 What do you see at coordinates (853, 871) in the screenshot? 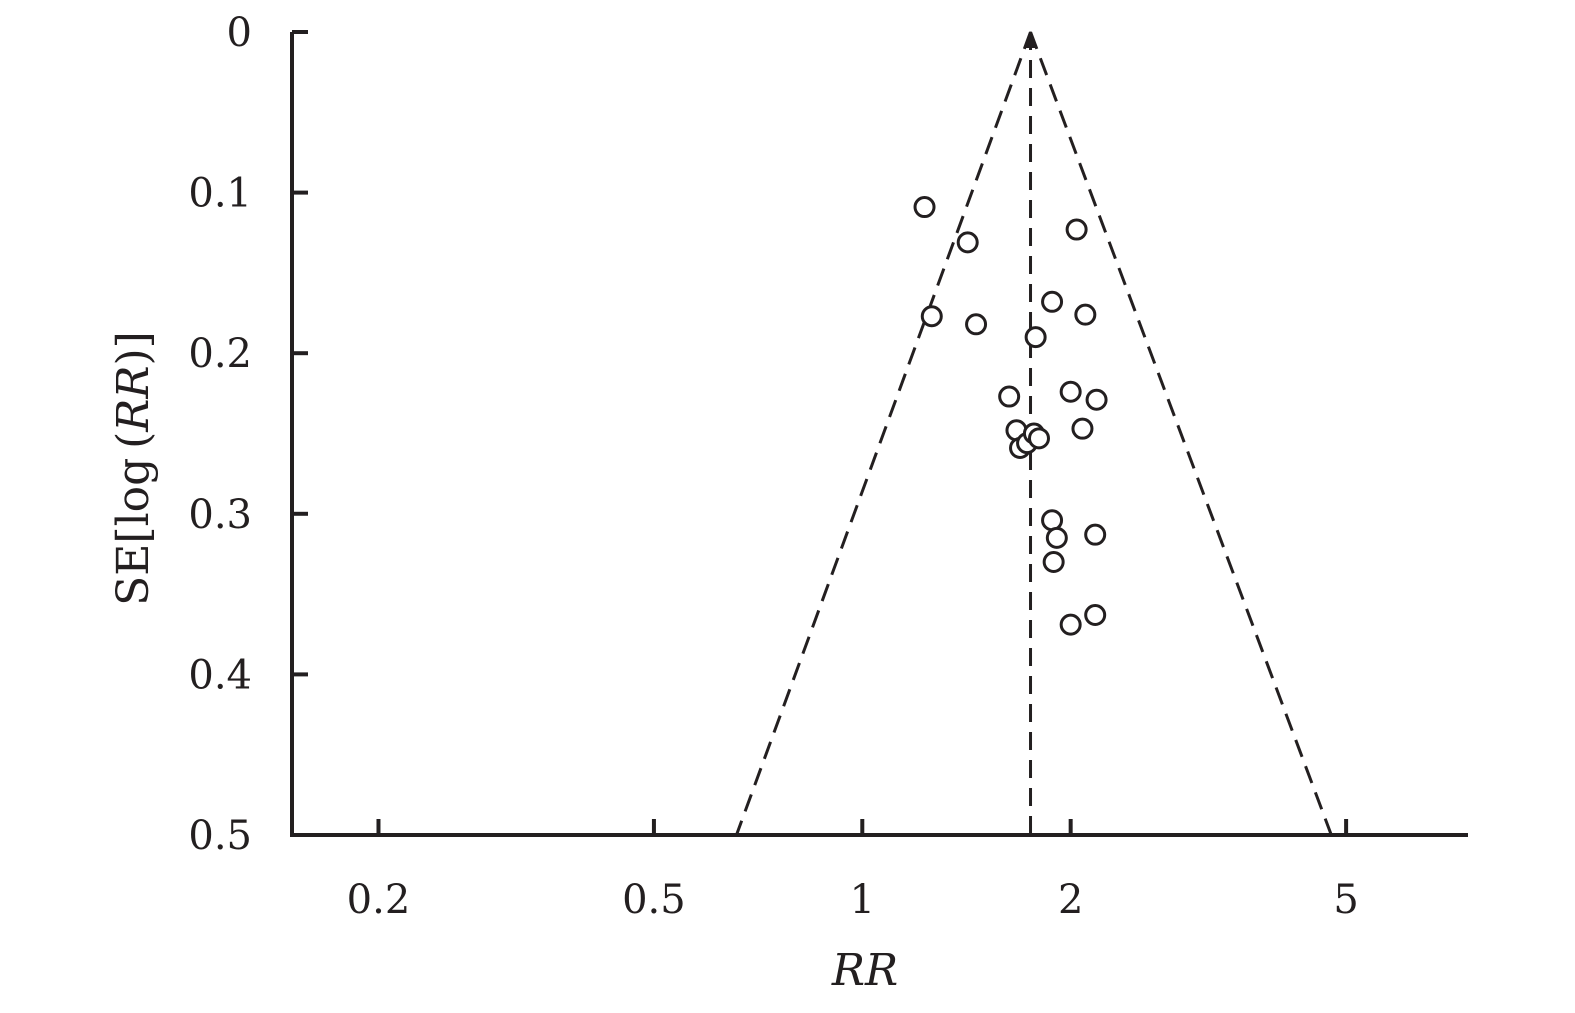
I see `x-axis-ticks: 0.2 0.5 1 2 5` at bounding box center [853, 871].